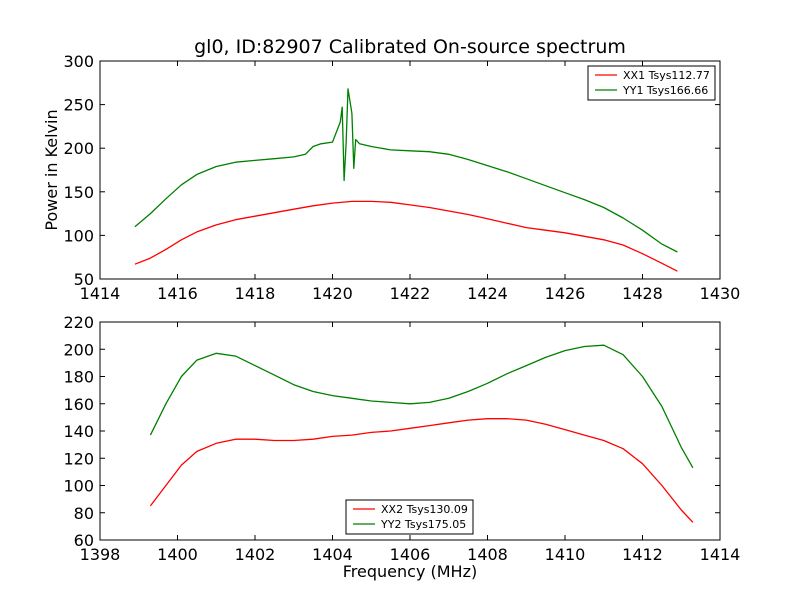 The image size is (800, 600). I want to click on x-tick-label: 1416, so click(177, 293).